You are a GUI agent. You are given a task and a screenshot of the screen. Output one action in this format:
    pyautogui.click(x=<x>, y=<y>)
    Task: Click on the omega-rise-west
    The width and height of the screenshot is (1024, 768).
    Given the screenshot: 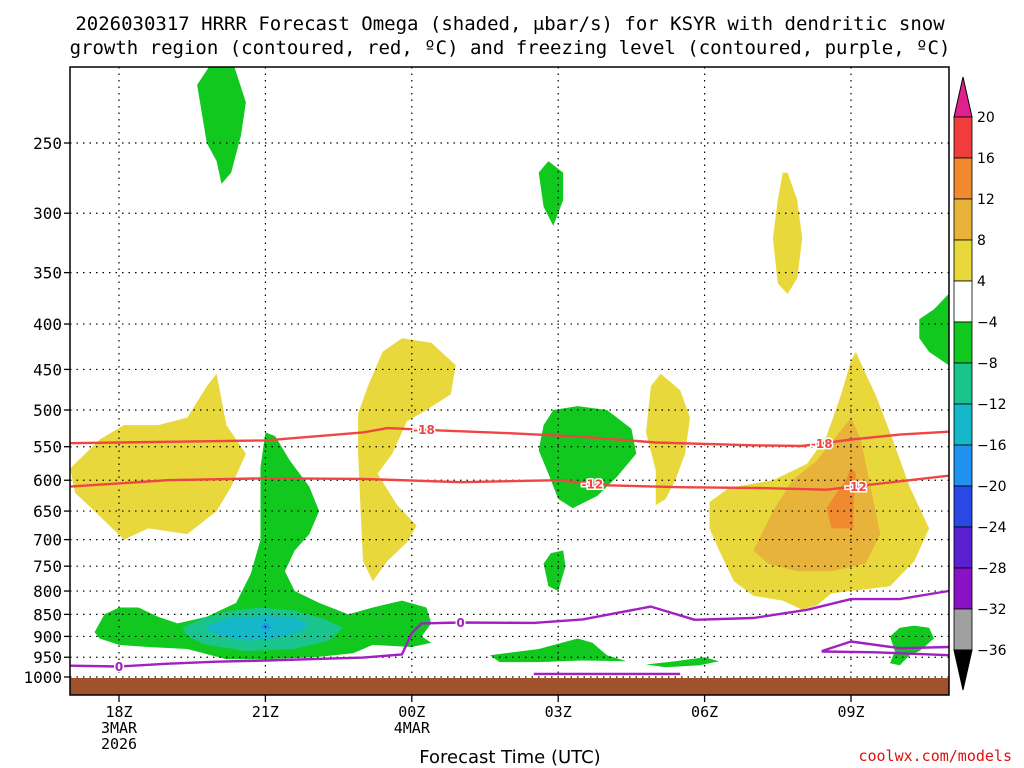 What is the action you would take?
    pyautogui.click(x=158, y=456)
    